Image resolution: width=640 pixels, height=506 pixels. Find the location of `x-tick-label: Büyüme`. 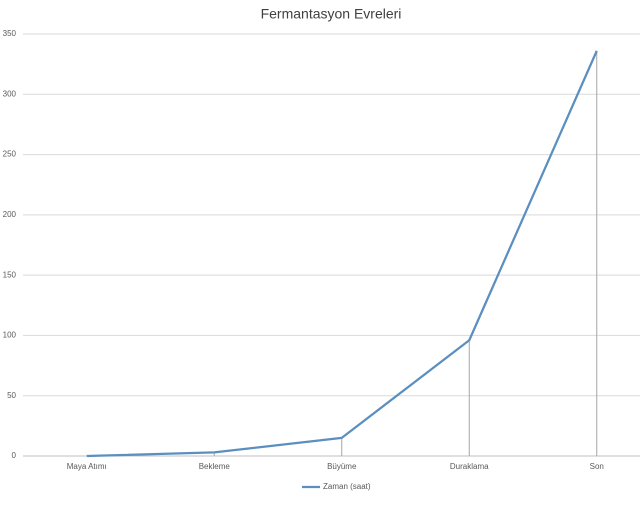

x-tick-label: Büyüme is located at coordinates (342, 466).